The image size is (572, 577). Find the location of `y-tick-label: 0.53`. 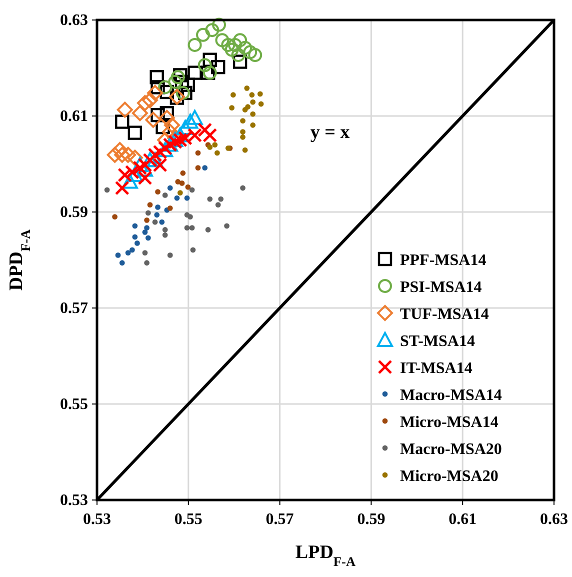

y-tick-label: 0.53 is located at coordinates (74, 500).